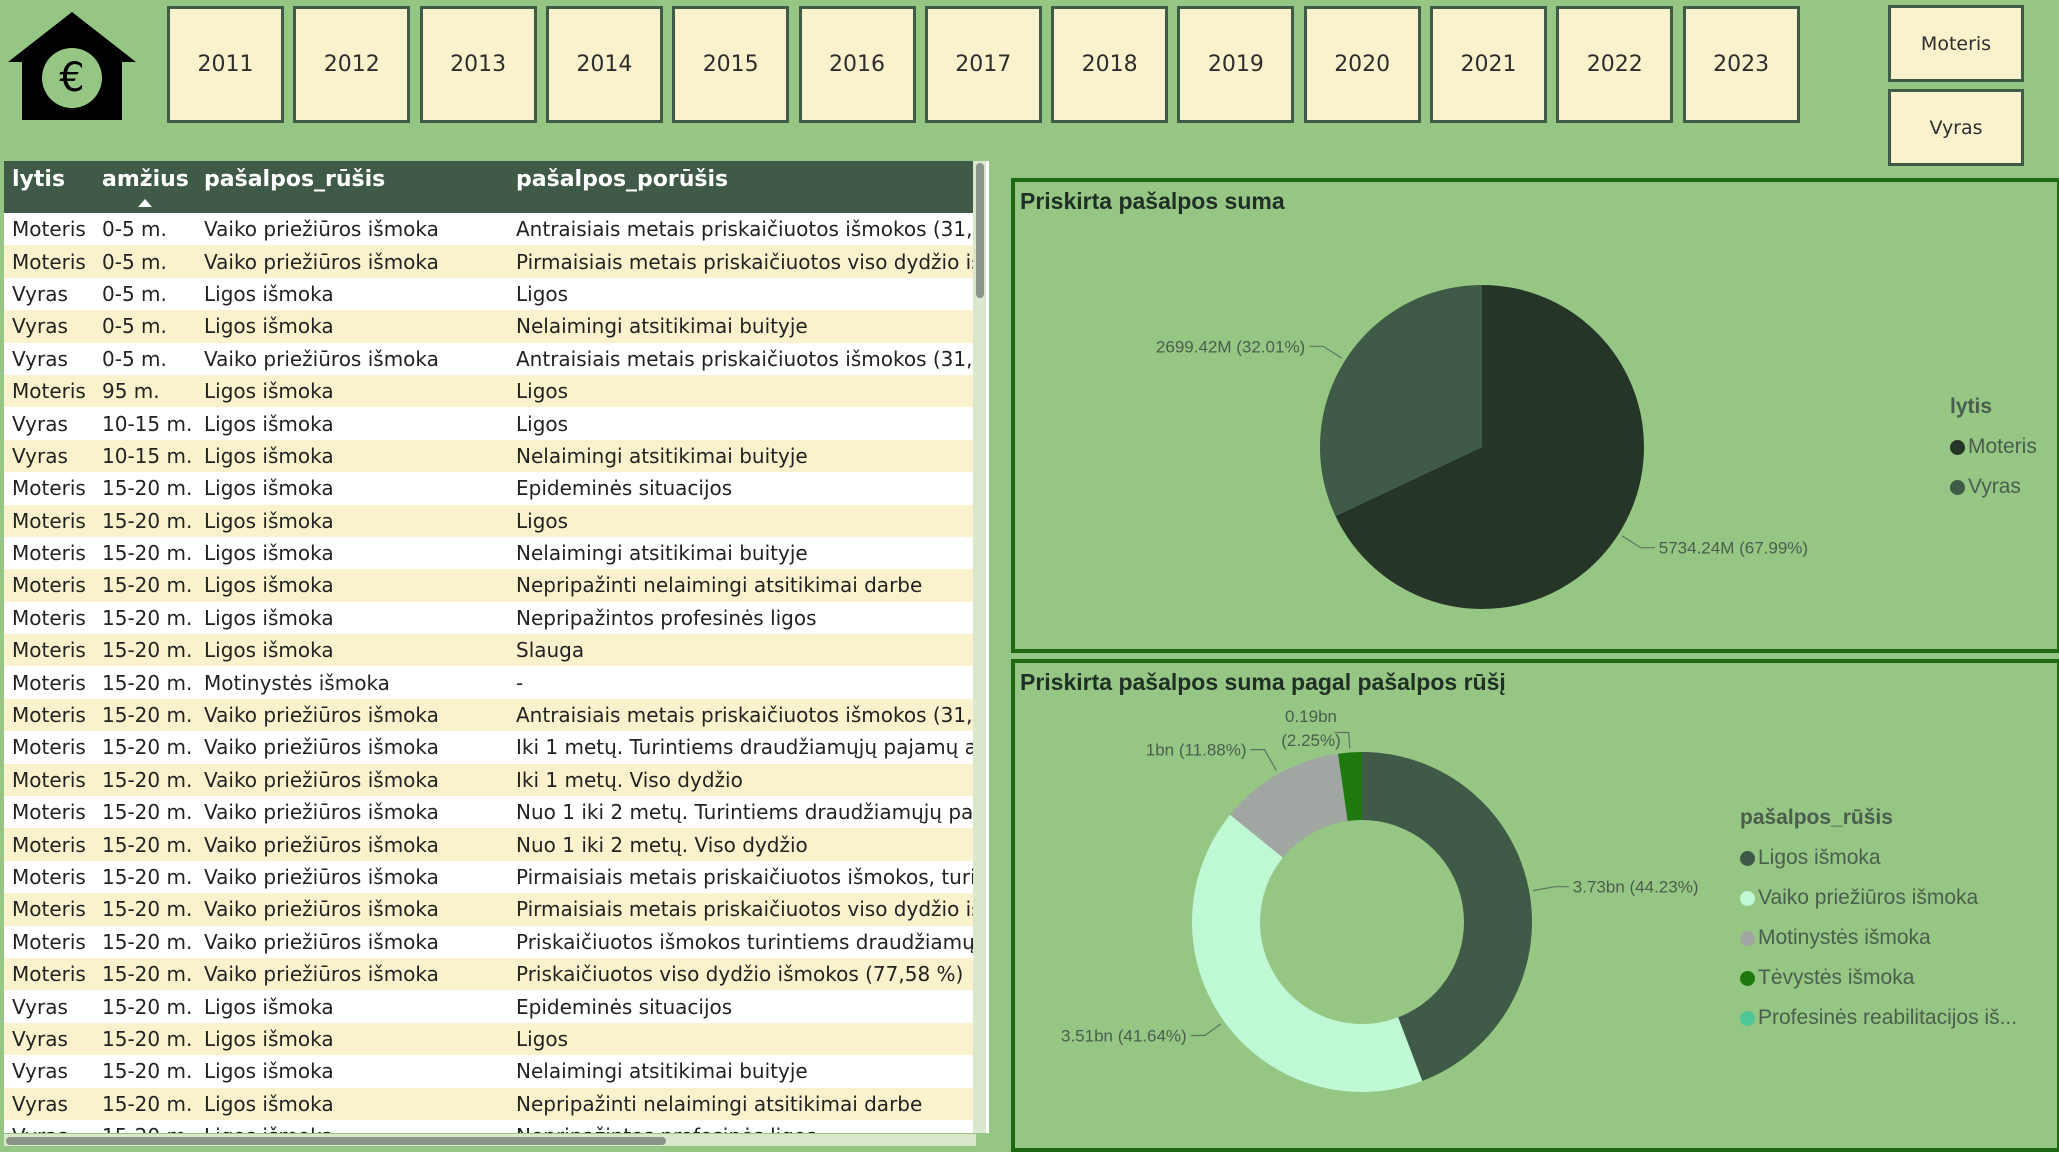  I want to click on table-row: Vyras 10-15 m. Ligos išmoka Ligos, so click(489, 423).